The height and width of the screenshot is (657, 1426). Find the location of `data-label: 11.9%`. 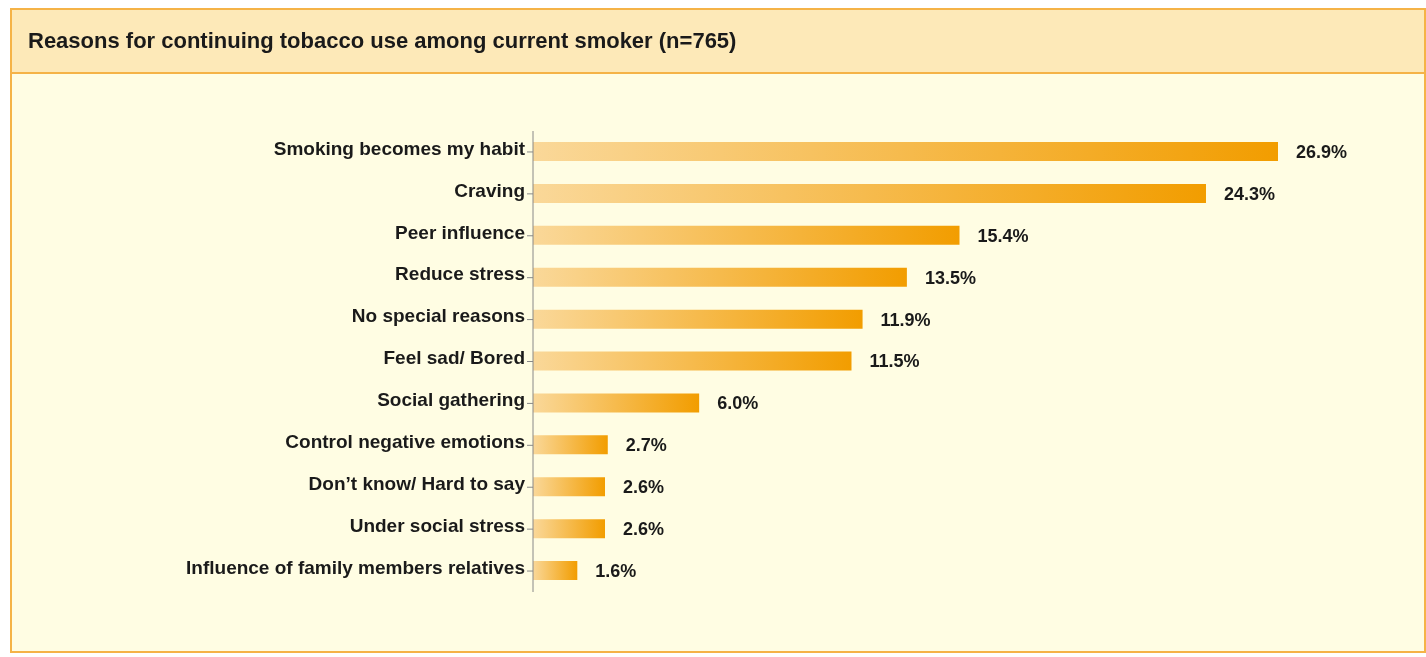

data-label: 11.9% is located at coordinates (905, 319).